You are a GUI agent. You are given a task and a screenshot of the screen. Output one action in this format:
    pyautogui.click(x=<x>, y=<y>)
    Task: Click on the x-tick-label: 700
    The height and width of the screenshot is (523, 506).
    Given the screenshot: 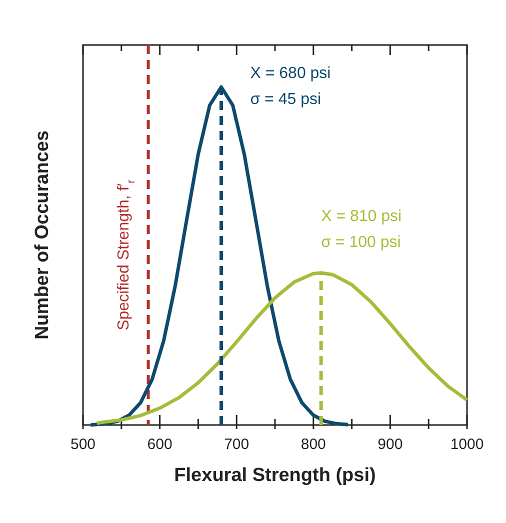 What is the action you would take?
    pyautogui.click(x=237, y=444)
    